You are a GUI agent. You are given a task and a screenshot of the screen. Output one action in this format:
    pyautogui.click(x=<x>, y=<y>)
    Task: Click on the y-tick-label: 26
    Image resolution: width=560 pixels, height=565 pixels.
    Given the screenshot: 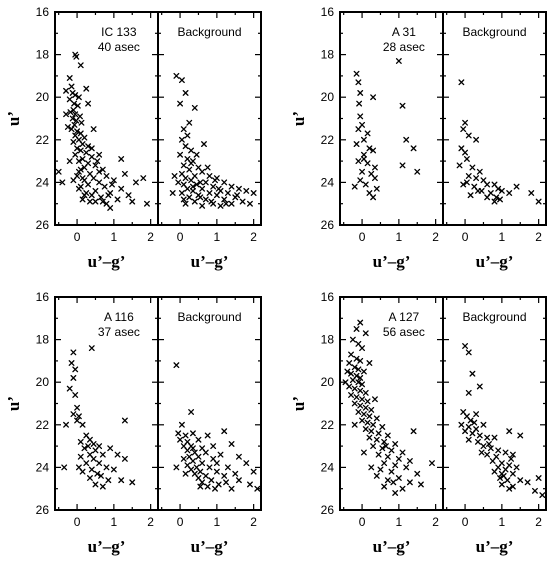 What is the action you would take?
    pyautogui.click(x=328, y=225)
    